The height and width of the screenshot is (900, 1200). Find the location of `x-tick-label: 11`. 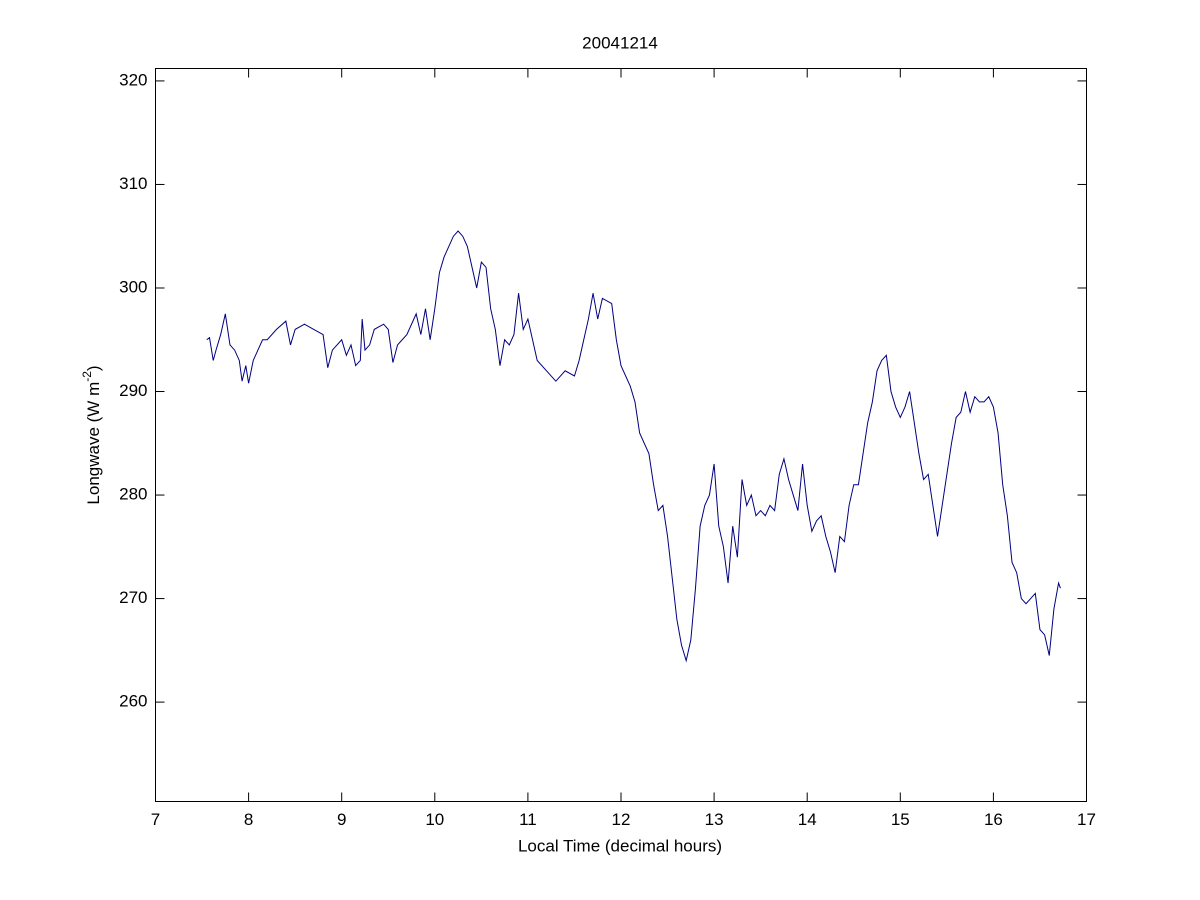

x-tick-label: 11 is located at coordinates (528, 819).